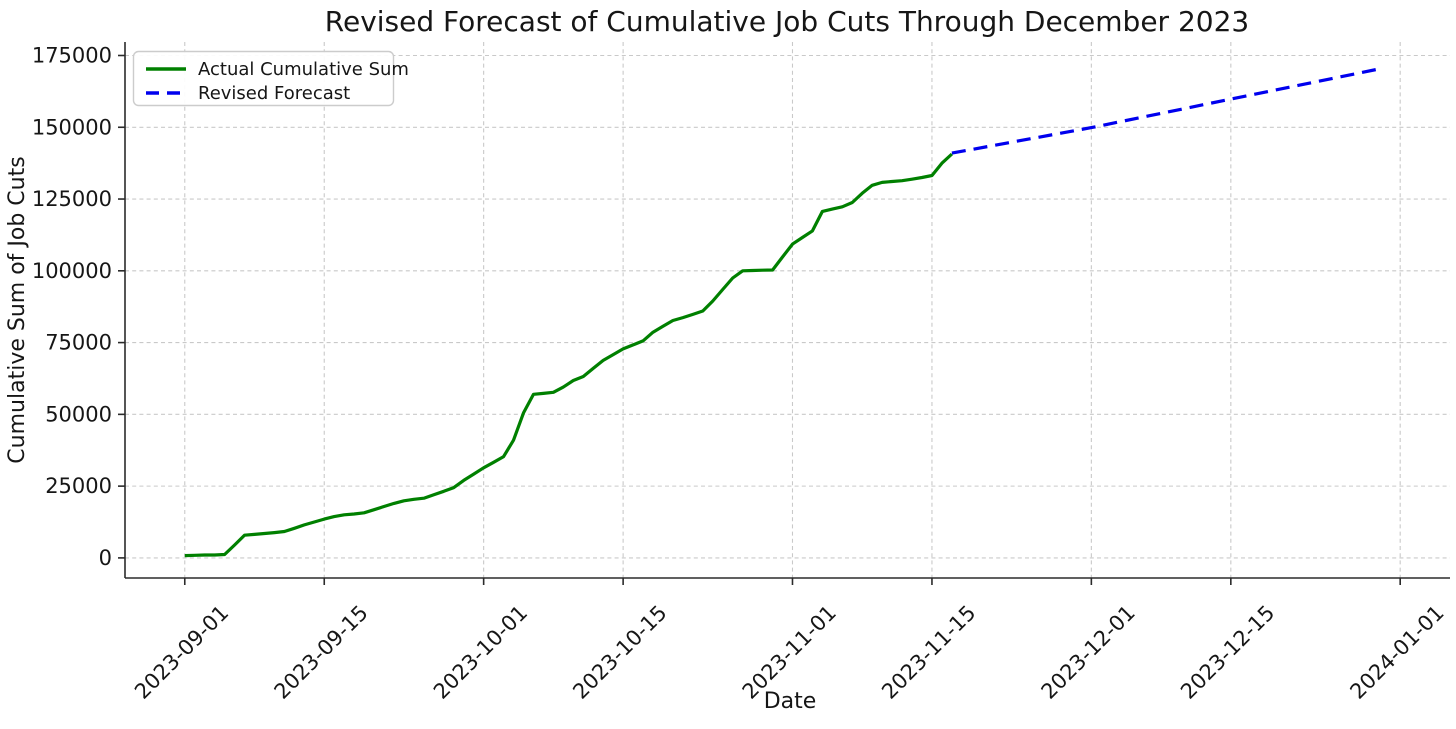 Image resolution: width=1456 pixels, height=729 pixels. I want to click on y-tick-label: 50000, so click(78, 414).